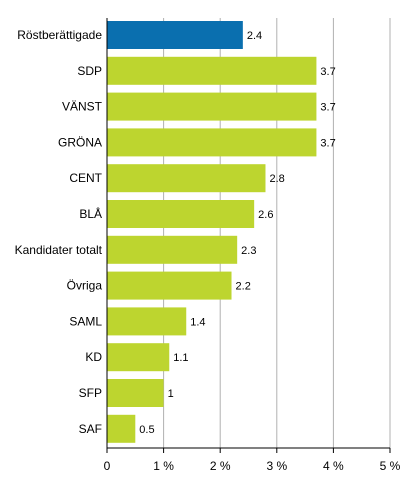  Describe the element at coordinates (327, 72) in the screenshot. I see `value-label-1: 3.7` at that location.